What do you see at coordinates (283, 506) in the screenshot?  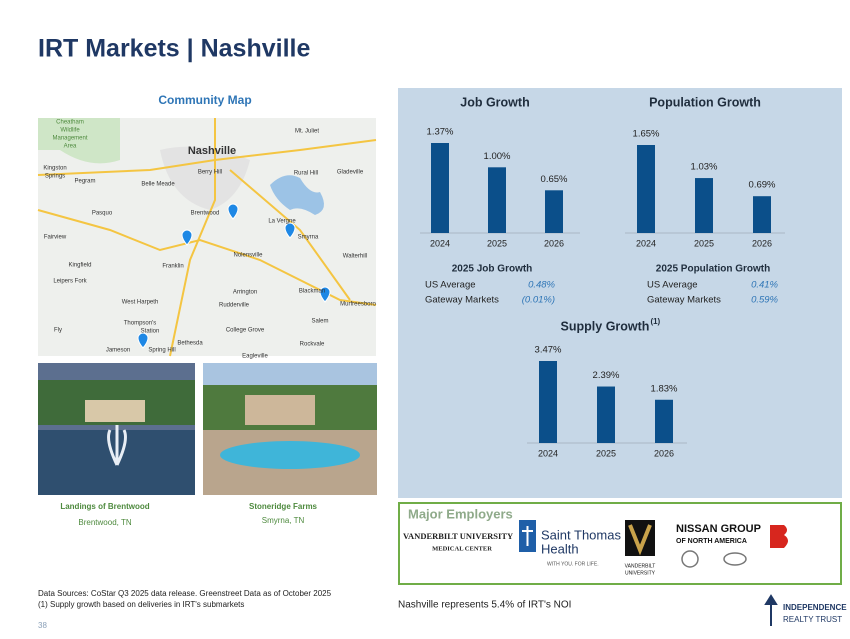 I see `property-name: Stoneridge Farms` at bounding box center [283, 506].